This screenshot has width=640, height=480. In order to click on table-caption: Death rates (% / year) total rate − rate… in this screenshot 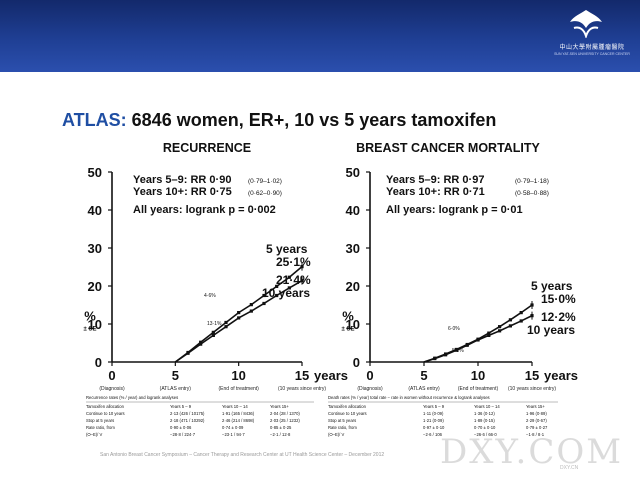, I will do `click(409, 397)`.